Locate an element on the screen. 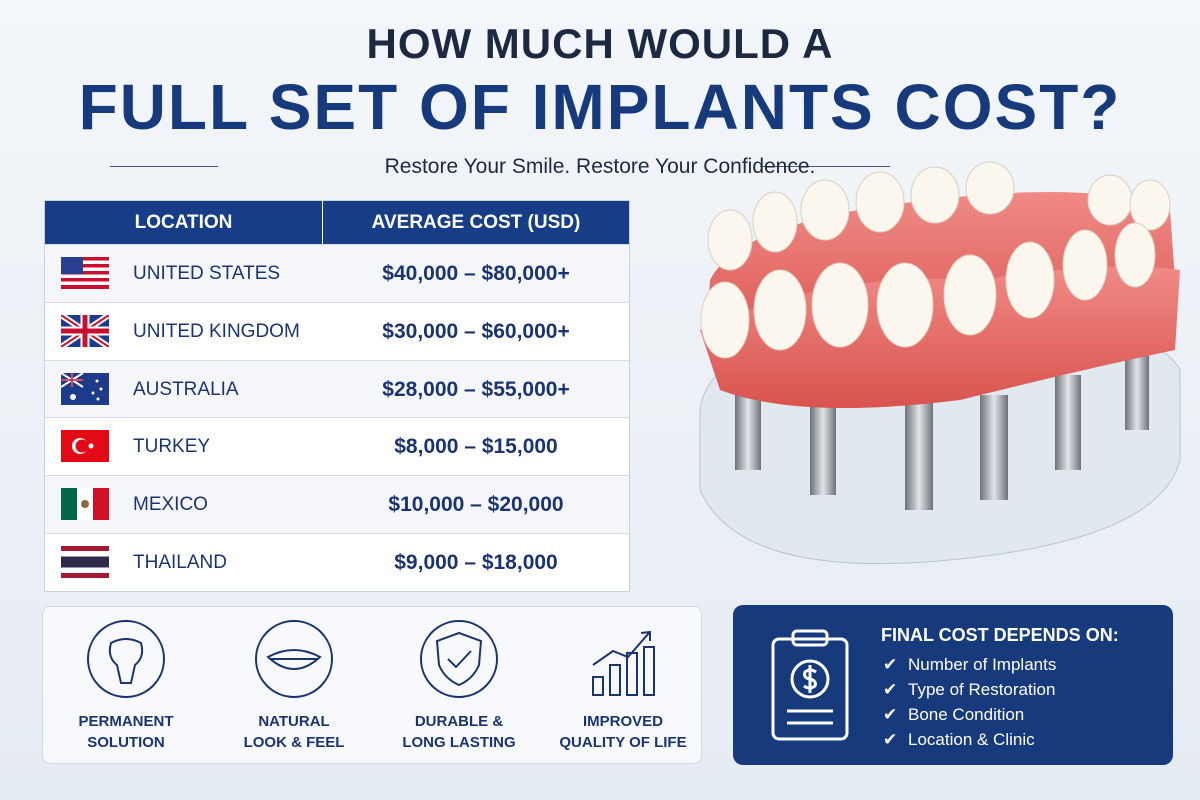 The image size is (1200, 800). benefit-label: SOLUTION is located at coordinates (126, 742).